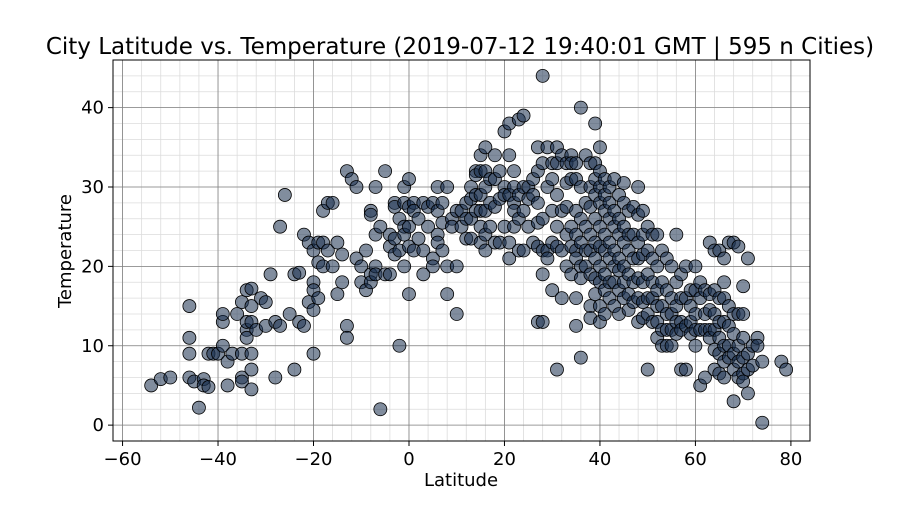 The image size is (900, 508). What do you see at coordinates (695, 459) in the screenshot?
I see `x-tick-label: 60` at bounding box center [695, 459].